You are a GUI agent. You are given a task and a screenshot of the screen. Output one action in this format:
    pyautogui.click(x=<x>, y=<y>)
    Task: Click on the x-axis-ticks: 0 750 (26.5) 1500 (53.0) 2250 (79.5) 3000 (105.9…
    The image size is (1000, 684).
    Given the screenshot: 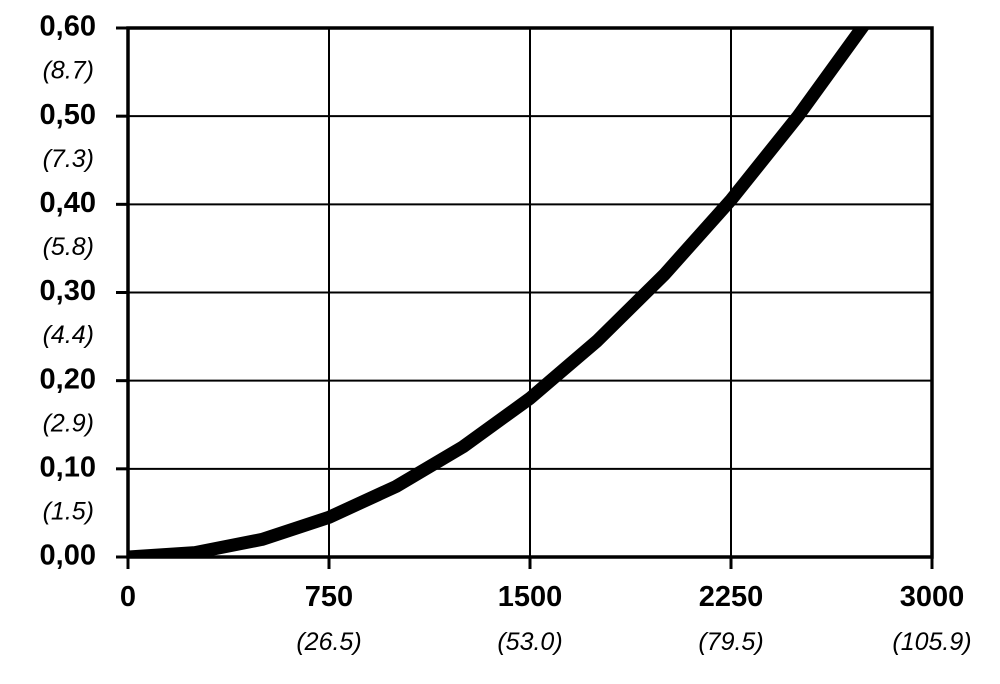 What is the action you would take?
    pyautogui.click(x=546, y=606)
    